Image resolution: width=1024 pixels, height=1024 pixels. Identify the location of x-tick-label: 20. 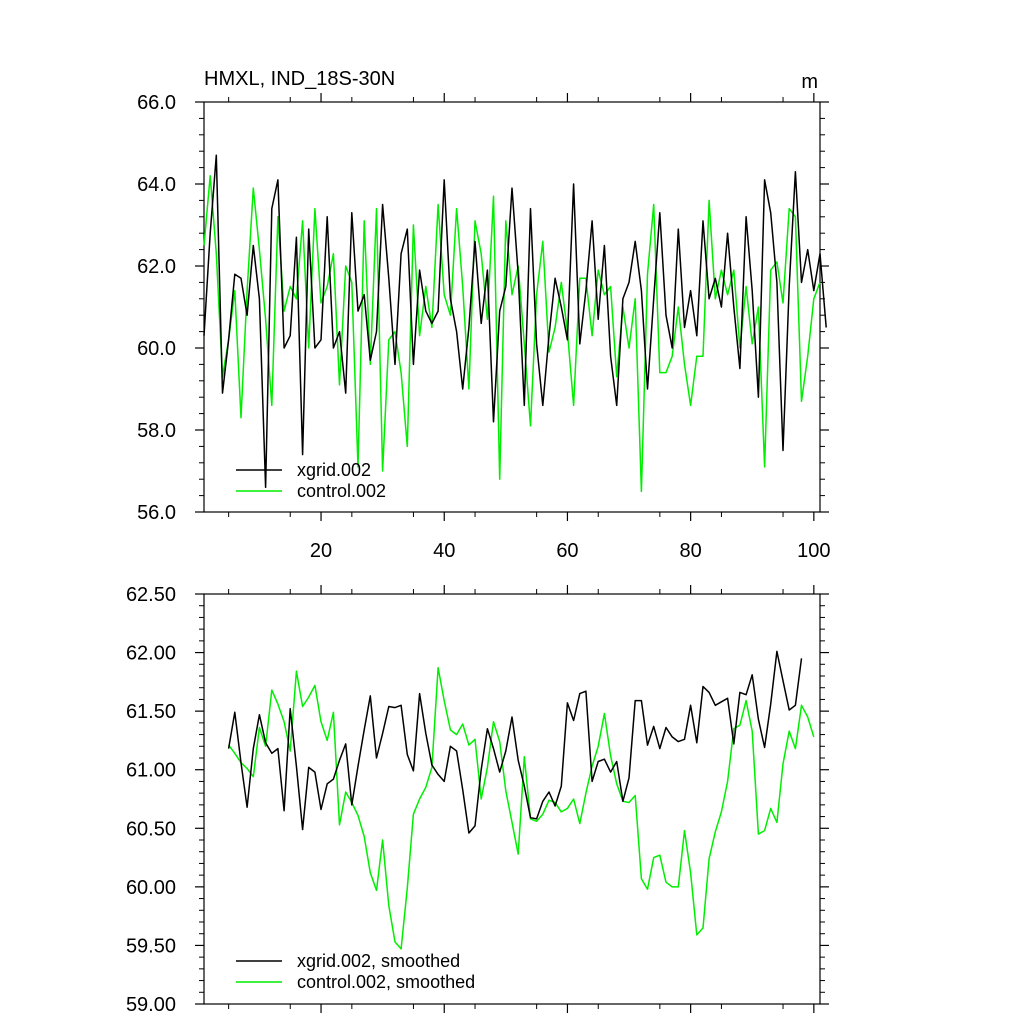
(321, 551).